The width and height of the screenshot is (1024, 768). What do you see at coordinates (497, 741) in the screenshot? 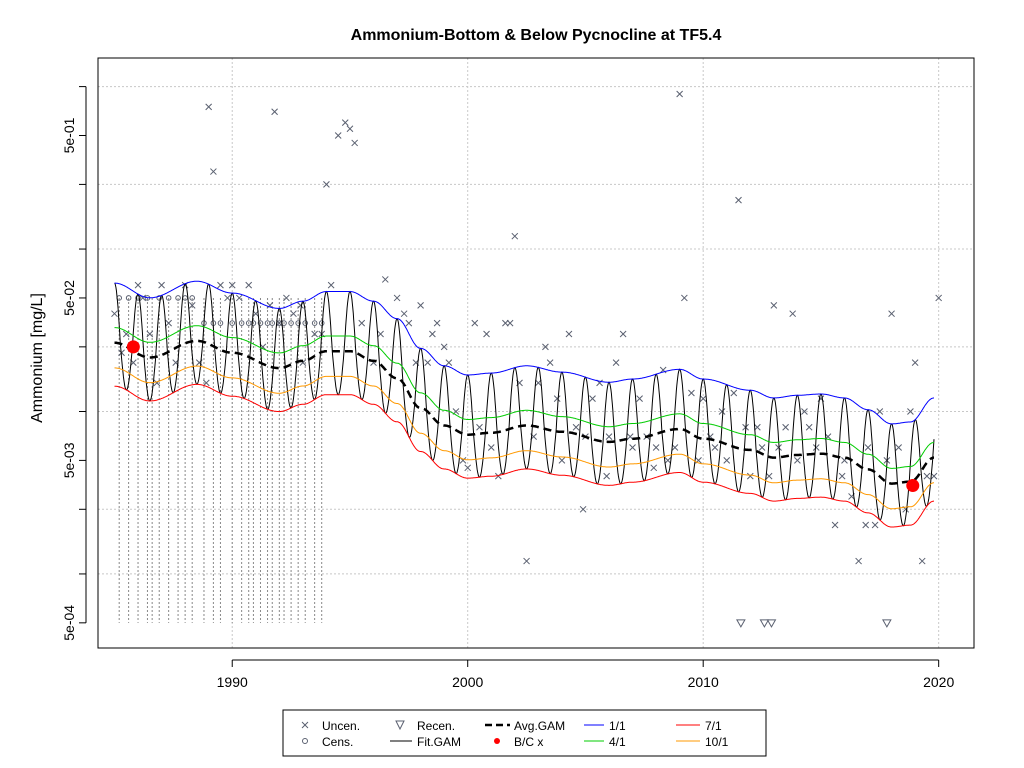
I see `legend-bc-dot` at bounding box center [497, 741].